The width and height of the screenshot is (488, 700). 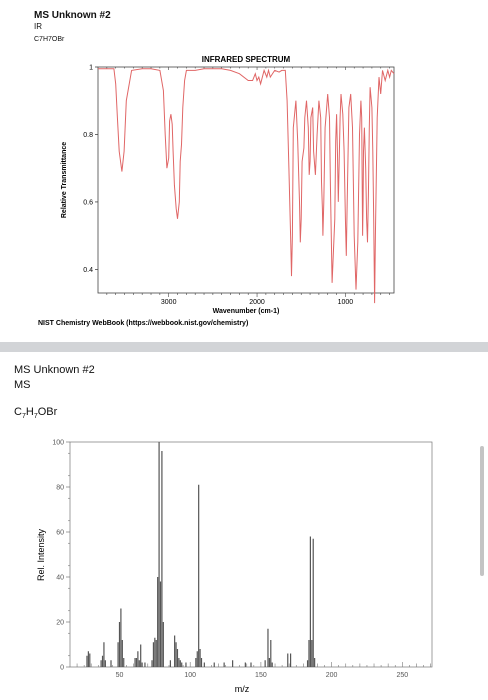 I want to click on ir-ytick-label: 0.8, so click(x=88, y=135).